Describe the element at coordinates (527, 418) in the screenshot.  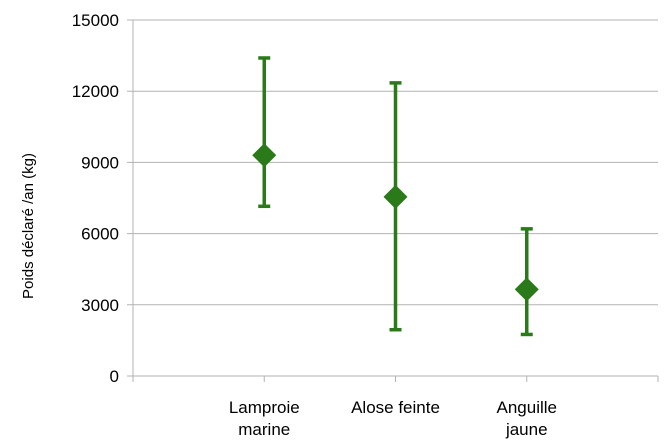
I see `category-label-3: Anguille jaune` at that location.